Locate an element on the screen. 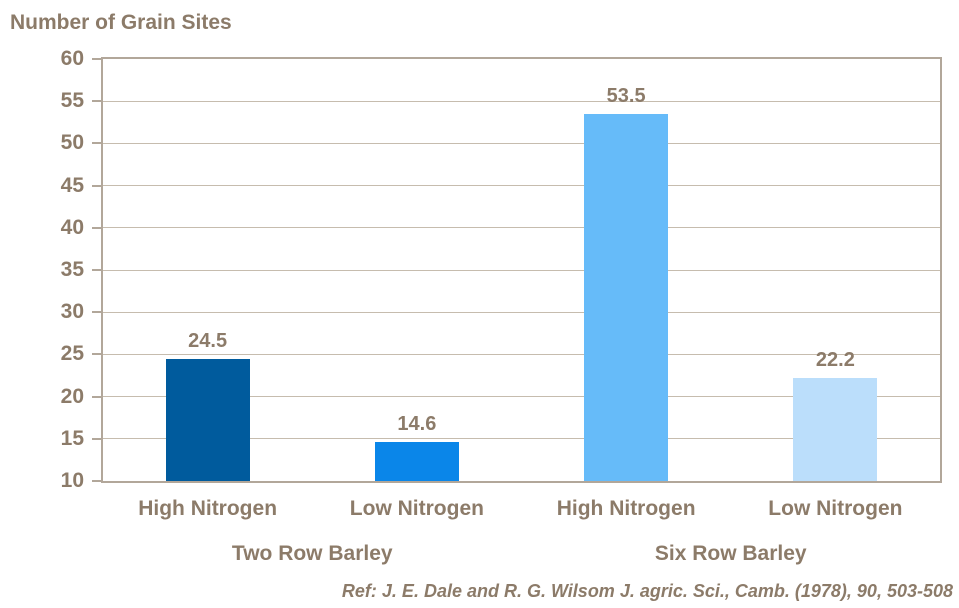 This screenshot has width=959, height=608. bar-value-label: 14.6 is located at coordinates (417, 424).